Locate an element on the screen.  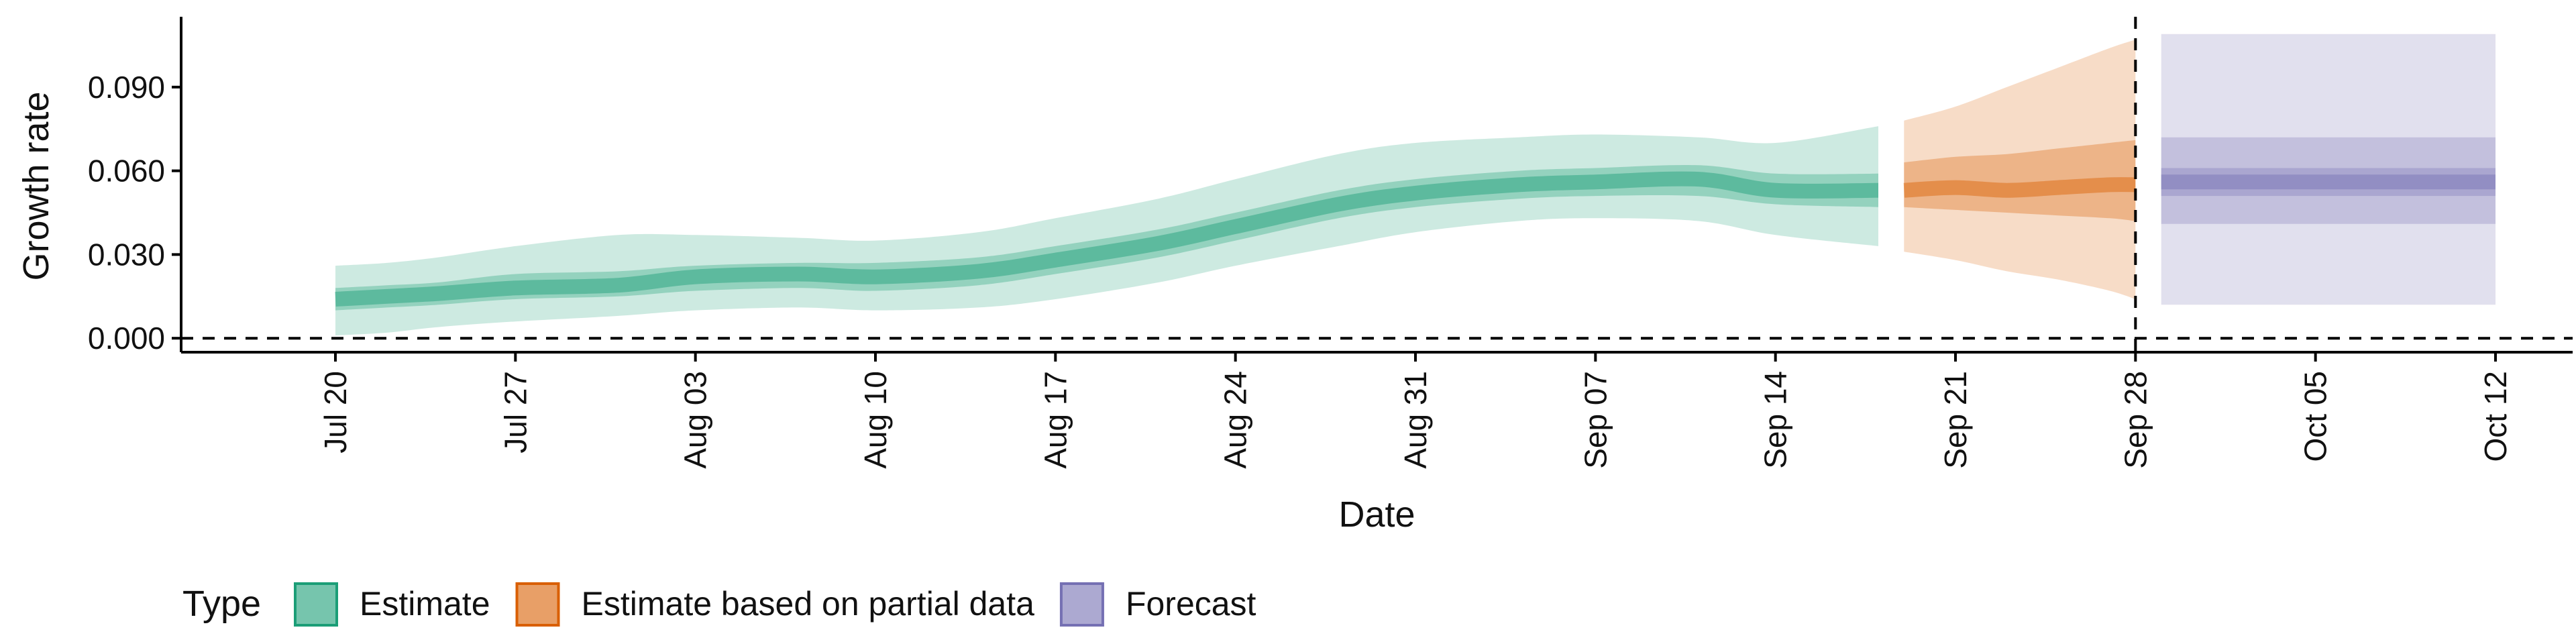
legend-label-estimate: Estimate is located at coordinates (425, 604).